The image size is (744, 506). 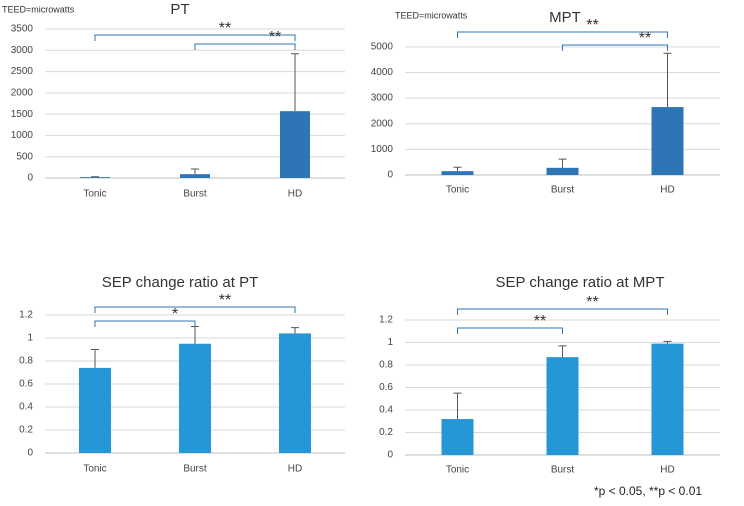 I want to click on significance-label: *, so click(x=175, y=314).